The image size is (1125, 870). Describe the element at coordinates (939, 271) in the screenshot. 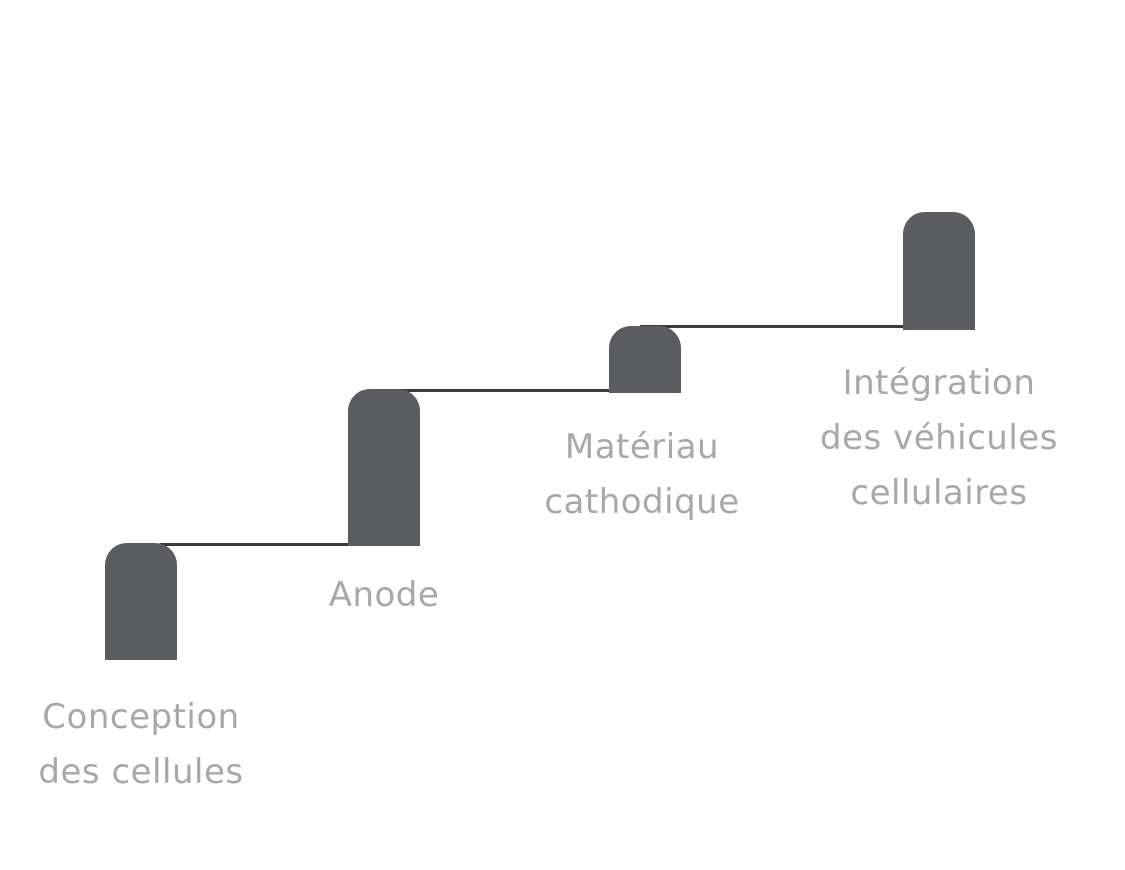

I see `step-4-pillar` at that location.